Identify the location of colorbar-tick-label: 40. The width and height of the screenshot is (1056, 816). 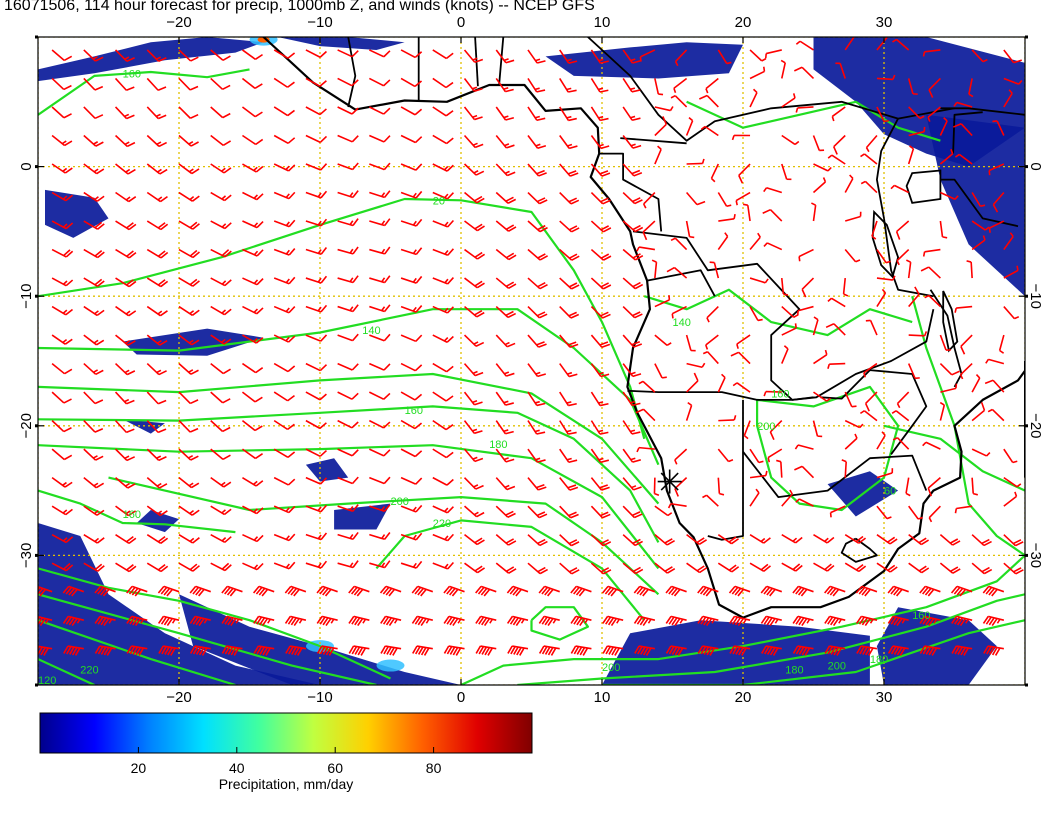
(237, 768).